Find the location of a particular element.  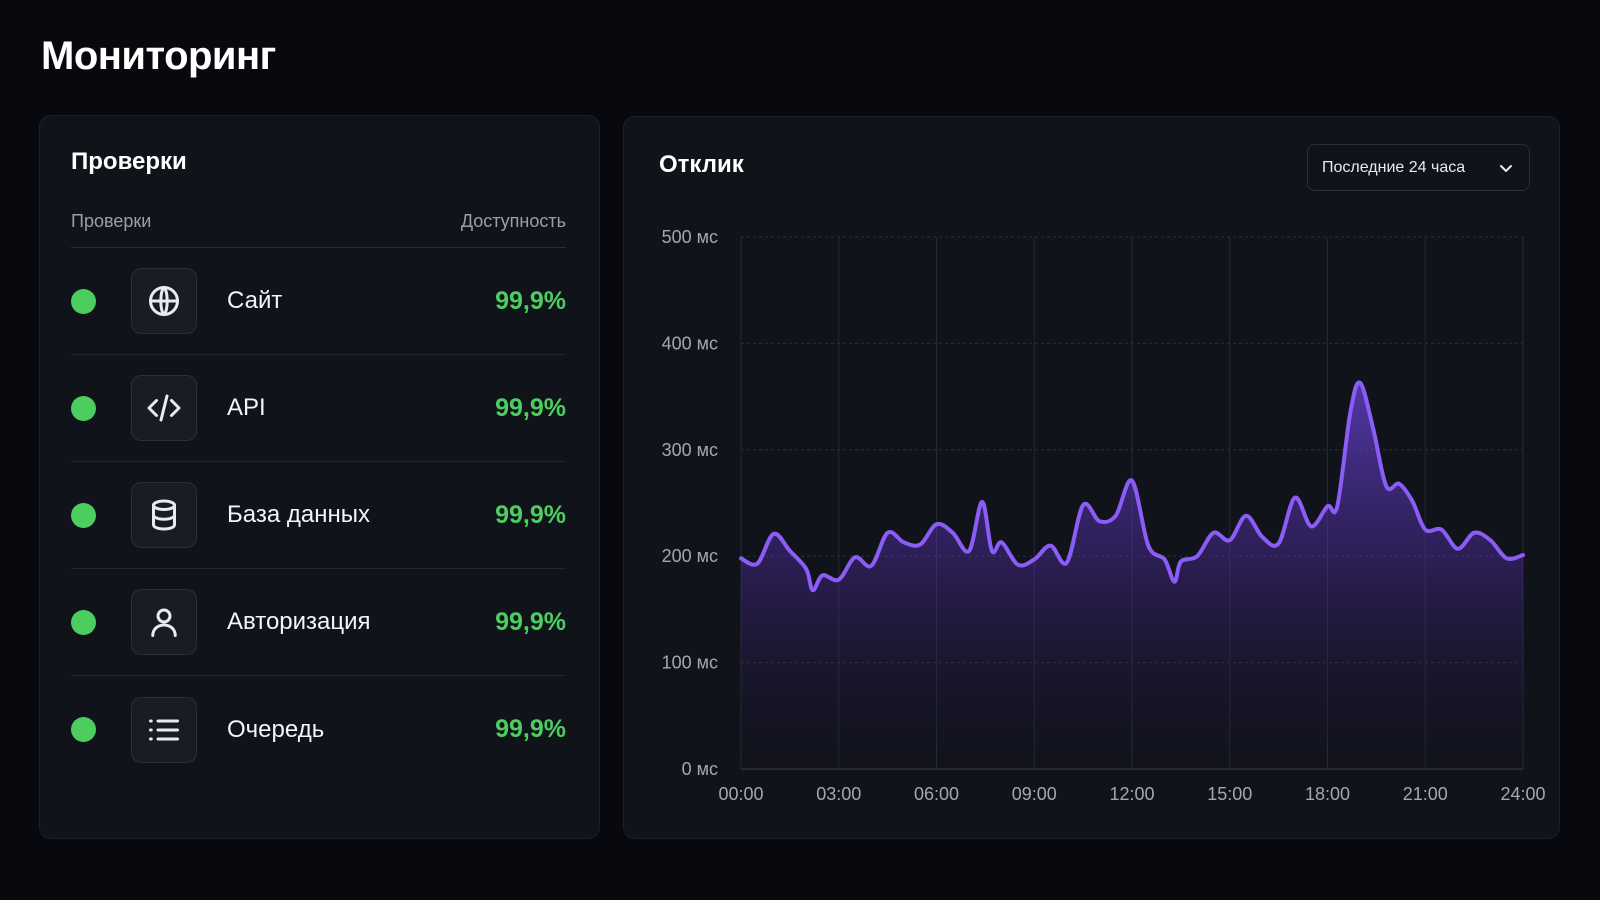

y-tick-label: 100 мс is located at coordinates (690, 663).